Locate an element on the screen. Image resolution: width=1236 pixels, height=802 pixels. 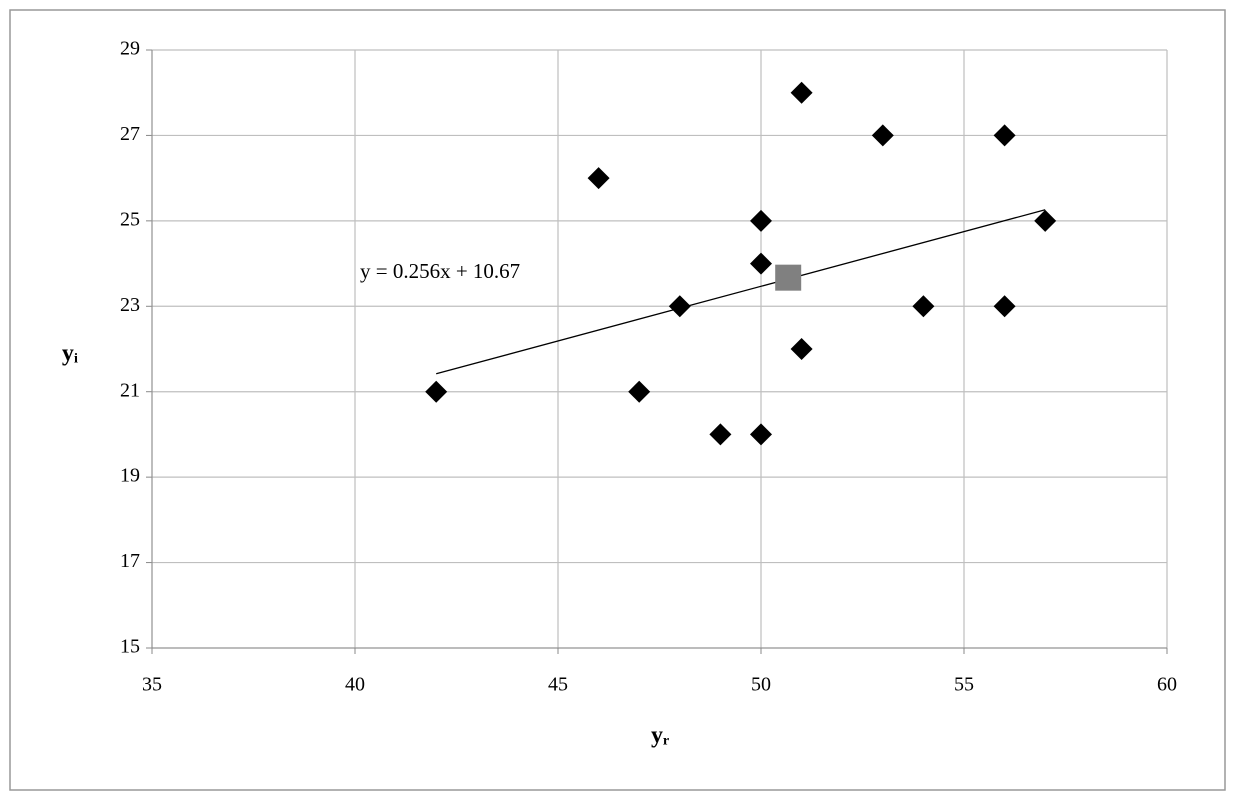
y-tick-label: 27 is located at coordinates (130, 134).